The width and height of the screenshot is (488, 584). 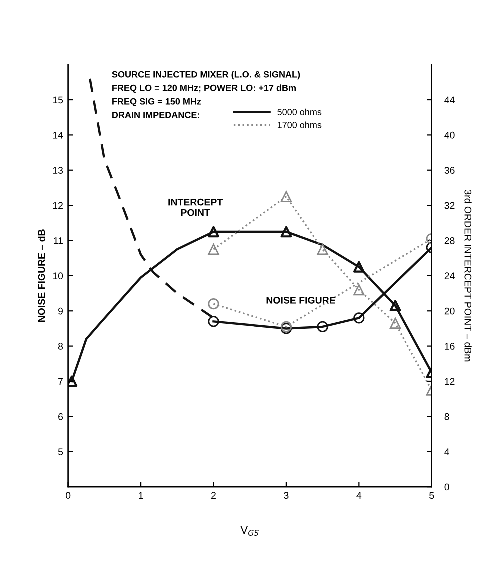 I want to click on annotation: INTERCEPT POINT, so click(x=196, y=207).